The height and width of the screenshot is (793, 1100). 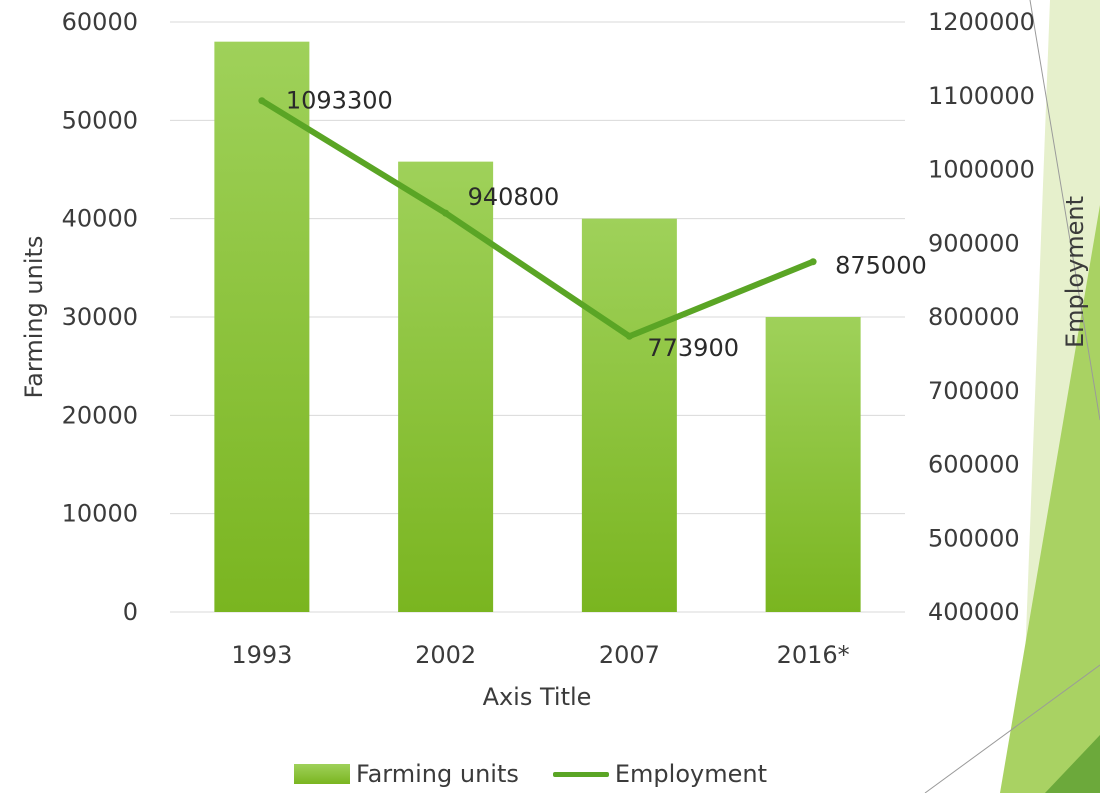 I want to click on y-tick-label: 30000, so click(x=100, y=317).